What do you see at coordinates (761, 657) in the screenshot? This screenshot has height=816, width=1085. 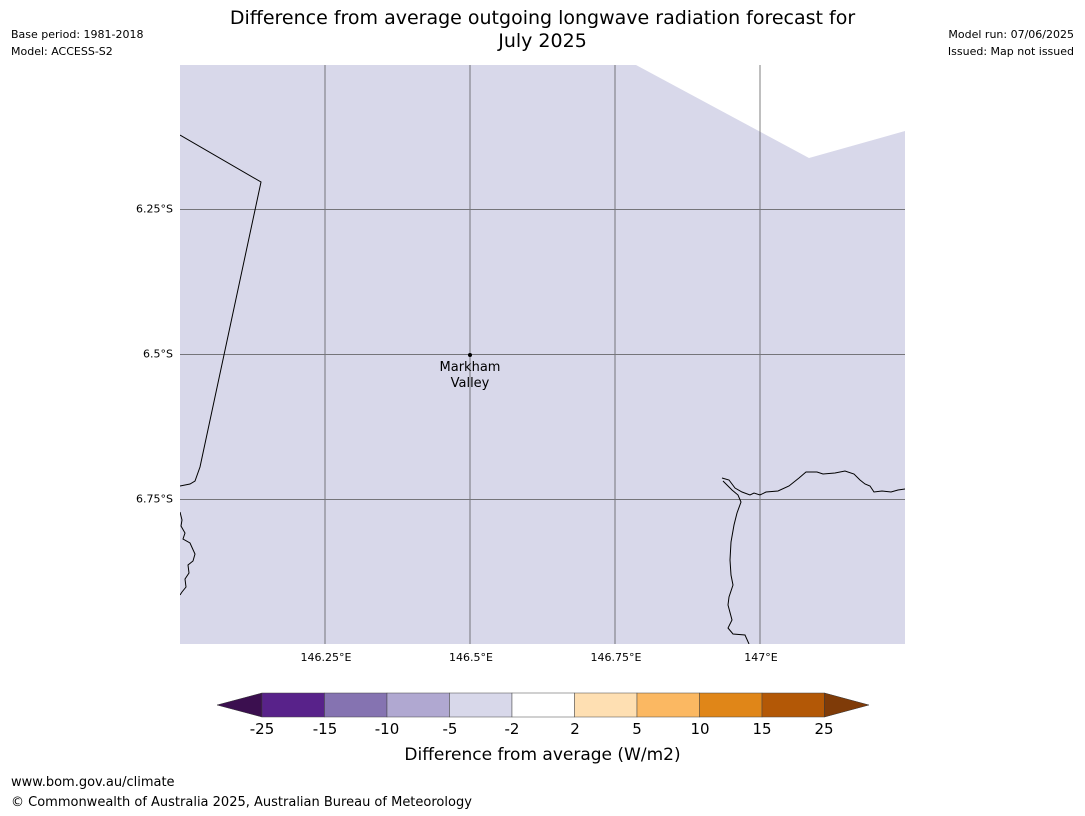 I see `lon-label-147: 147°E` at bounding box center [761, 657].